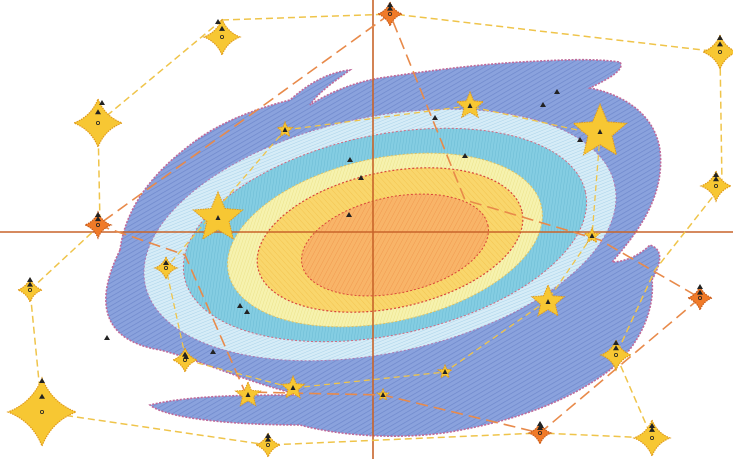 This screenshot has width=733, height=459. What do you see at coordinates (30, 284) in the screenshot?
I see `gold-sparkle-5-marker` at bounding box center [30, 284].